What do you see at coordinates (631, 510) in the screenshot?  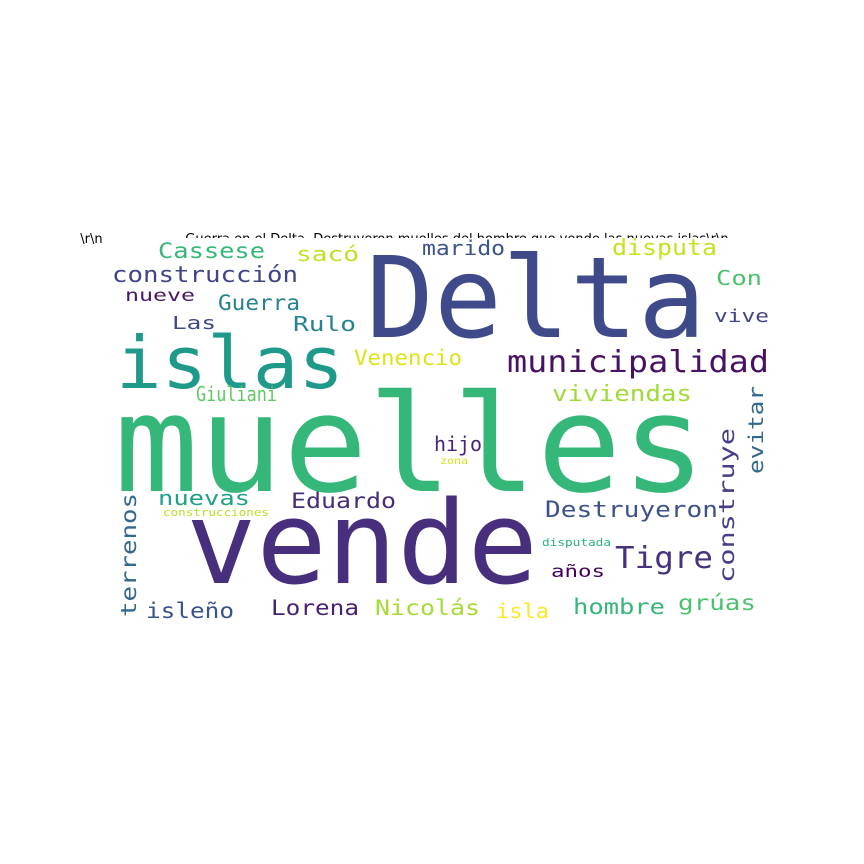 I see `word-destruyeron: Destruyeron` at bounding box center [631, 510].